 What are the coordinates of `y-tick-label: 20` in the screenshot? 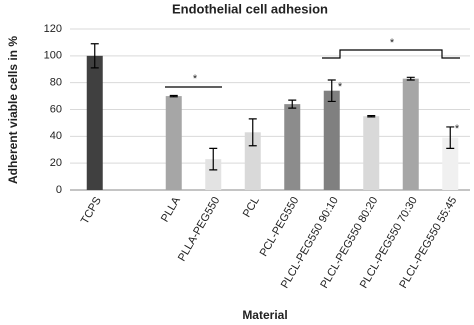 It's located at (56, 163).